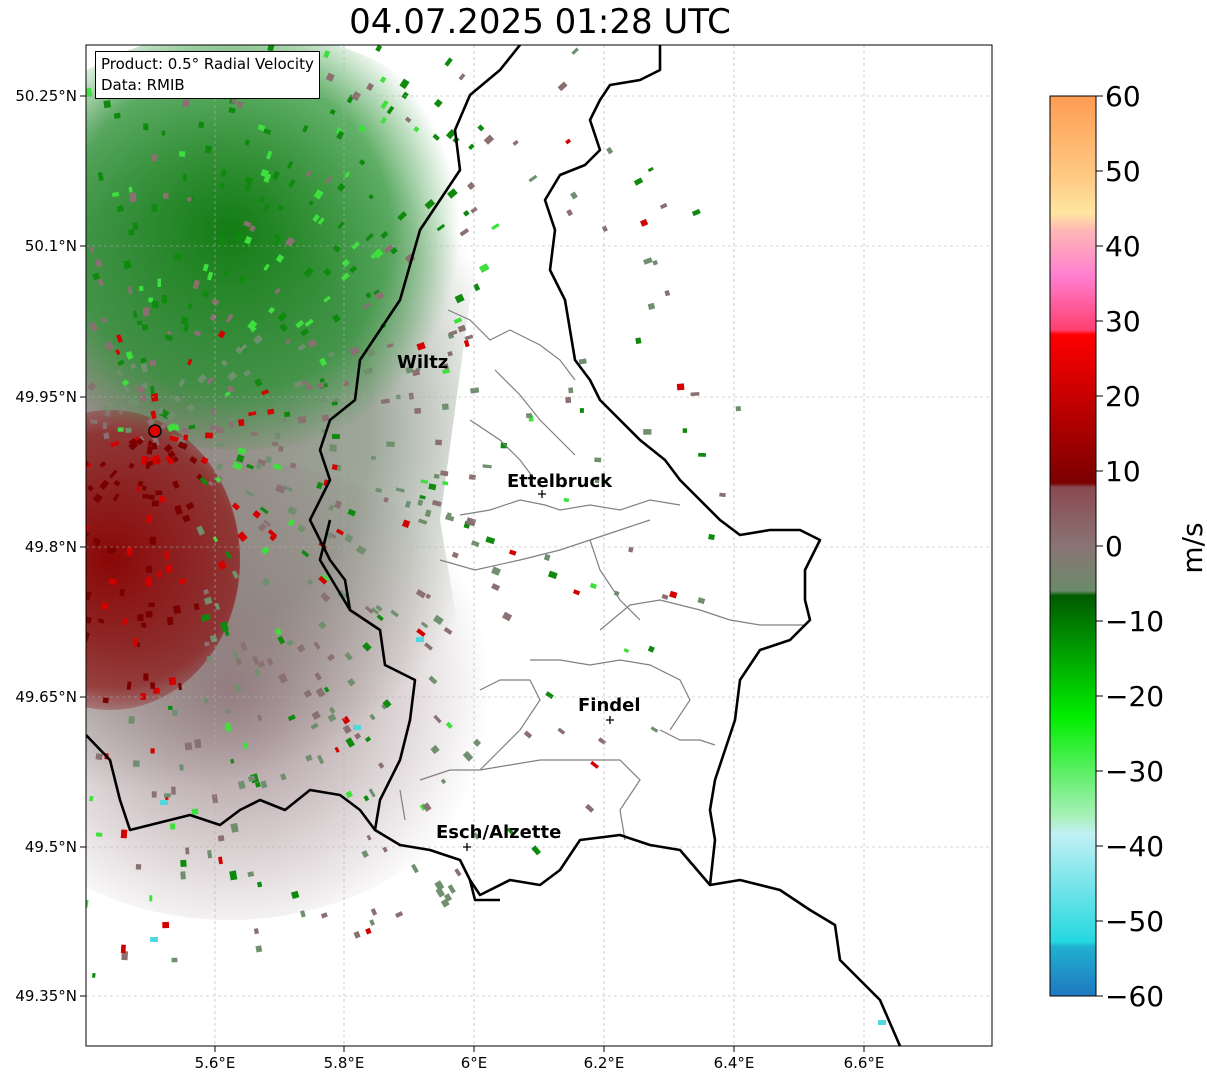 The height and width of the screenshot is (1081, 1207). What do you see at coordinates (467, 847) in the screenshot?
I see `esch-marker` at bounding box center [467, 847].